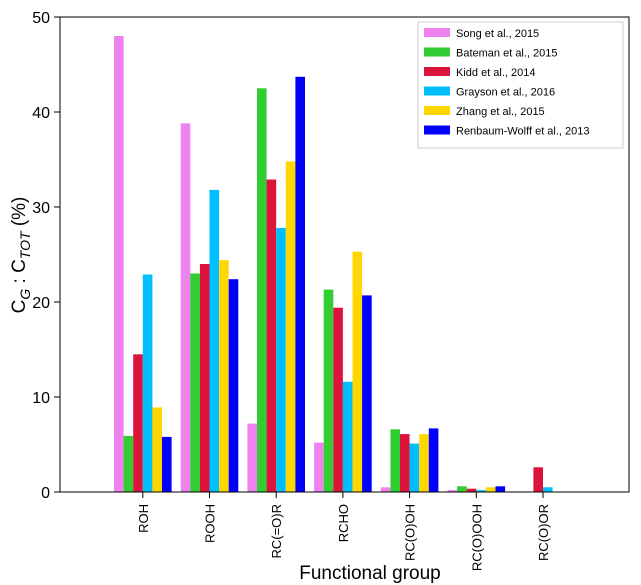  Describe the element at coordinates (496, 73) in the screenshot. I see `legend-label: Kidd et al., 2014` at that location.